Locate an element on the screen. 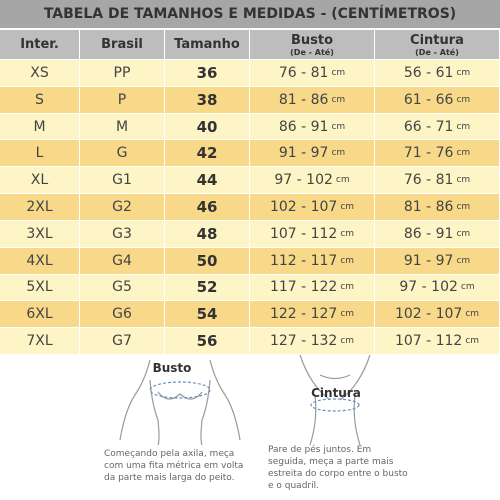 The height and width of the screenshot is (500, 500). table-cell: 91 - 97 cm is located at coordinates (437, 261).